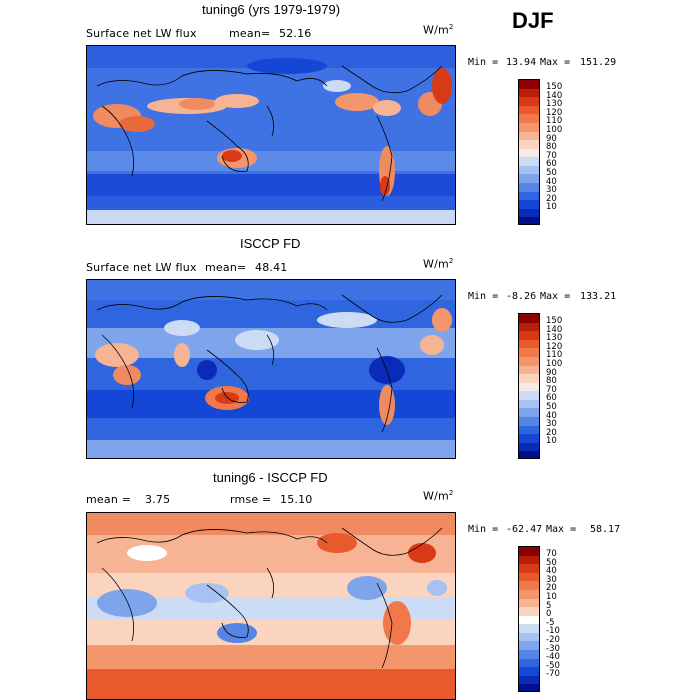  I want to click on panel3-mean-label: mean =, so click(109, 499).